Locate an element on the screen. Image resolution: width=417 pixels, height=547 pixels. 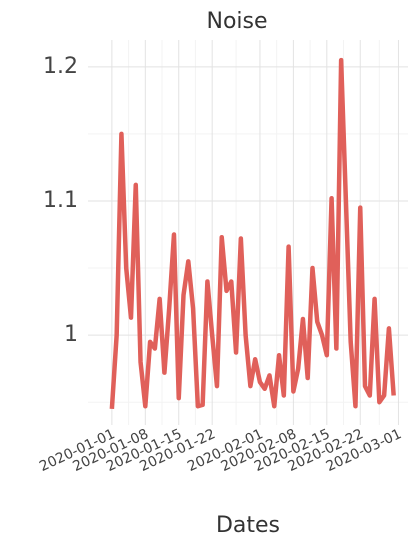
y-tick-label: 1.1 is located at coordinates (60, 200).